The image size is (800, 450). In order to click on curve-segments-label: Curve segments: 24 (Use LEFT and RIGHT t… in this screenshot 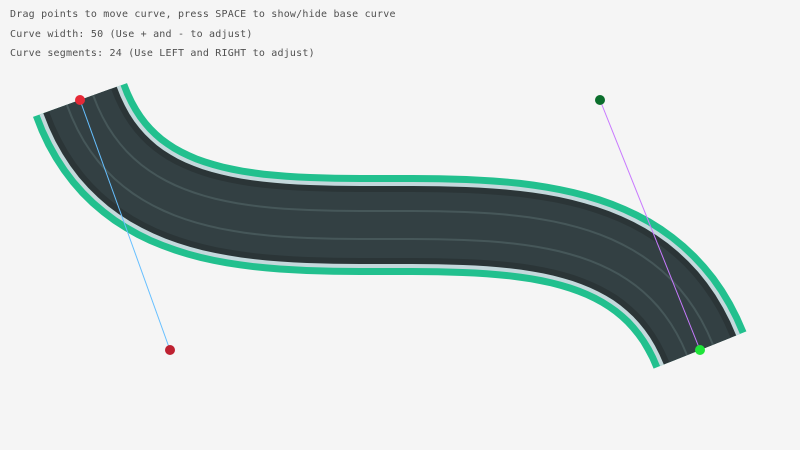, I will do `click(162, 53)`.